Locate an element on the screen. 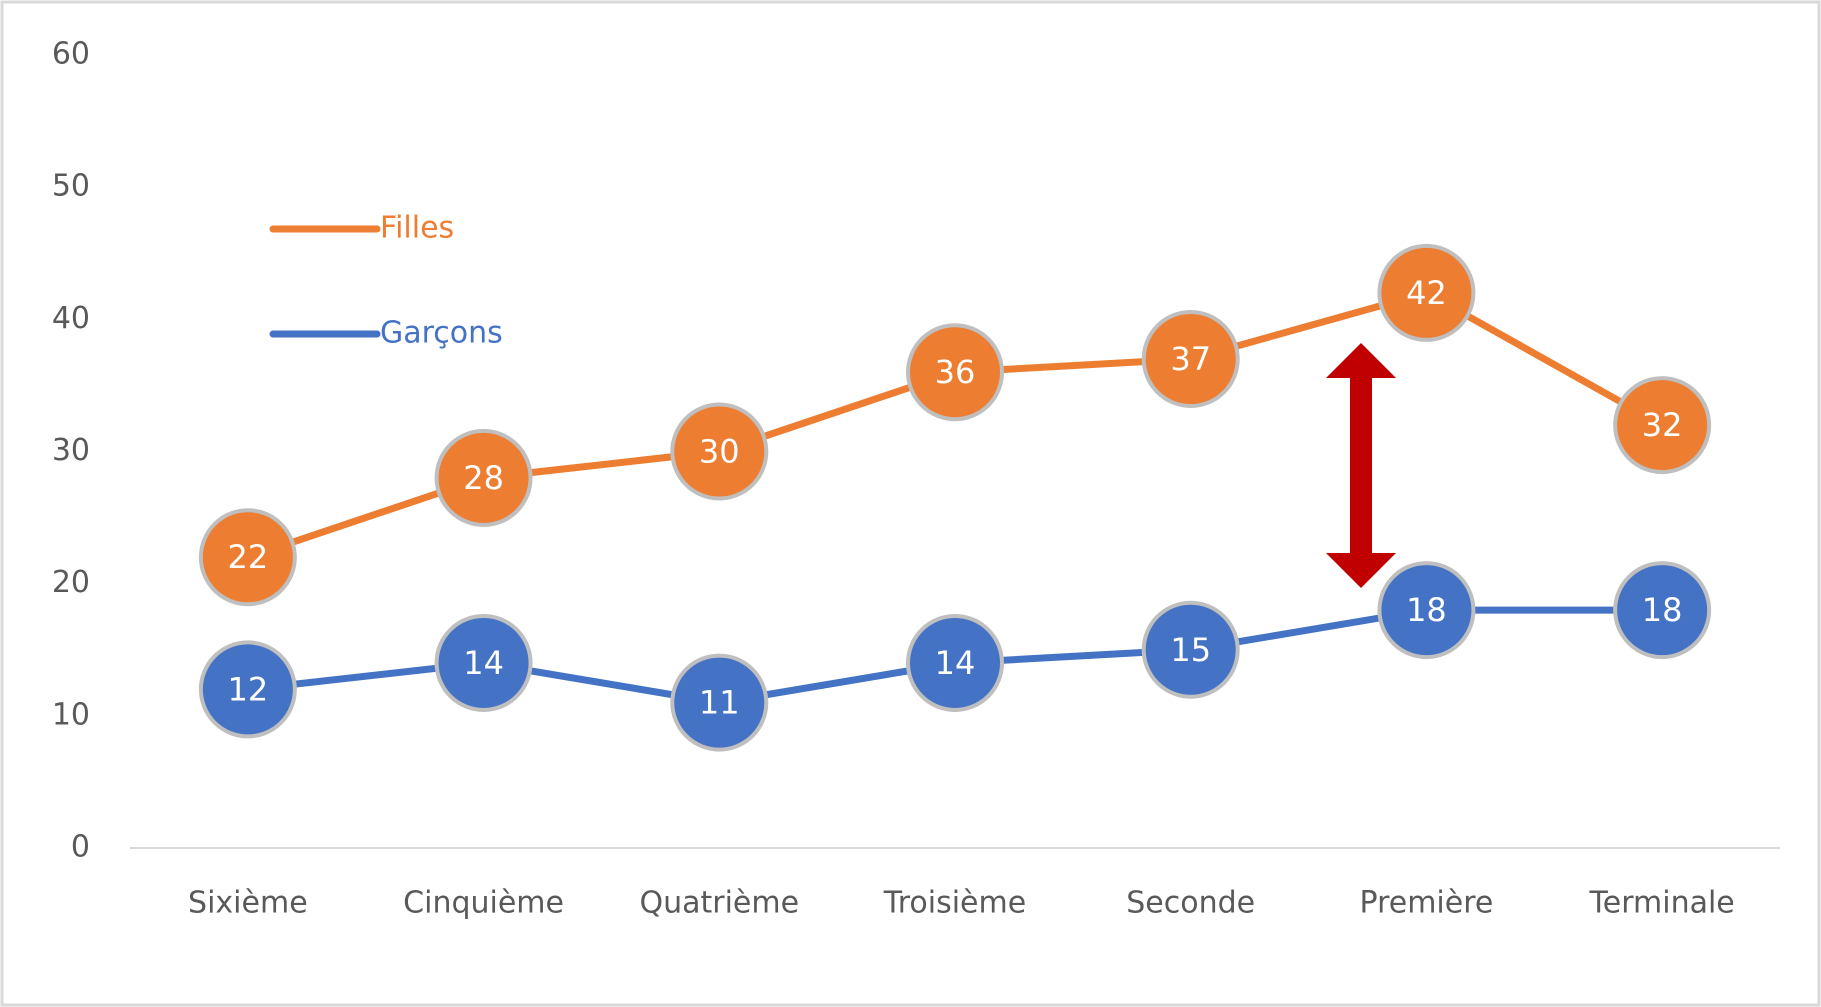  x-tick-label: Terminale is located at coordinates (1662, 903).